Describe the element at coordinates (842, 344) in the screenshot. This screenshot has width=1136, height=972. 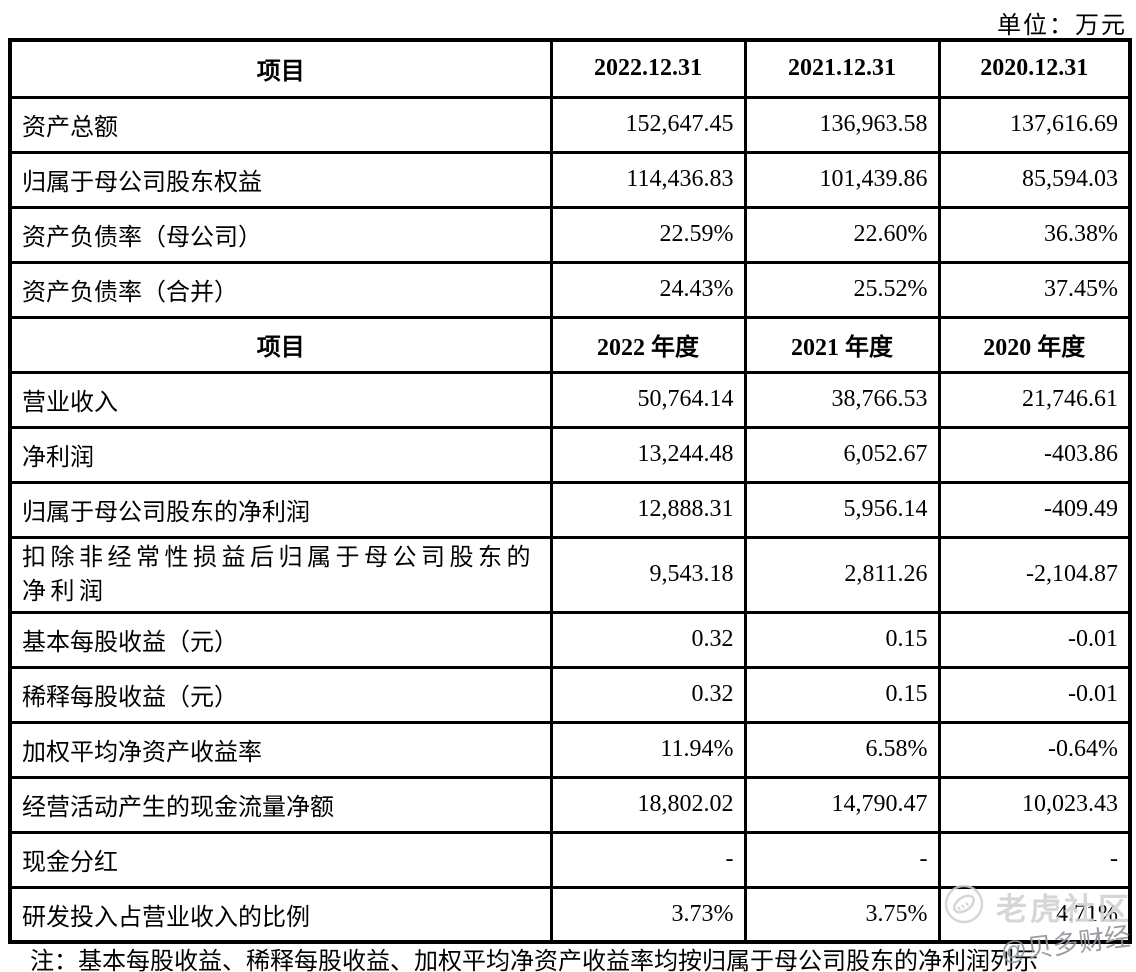
I see `column-header-fy2021: 2021 年度` at that location.